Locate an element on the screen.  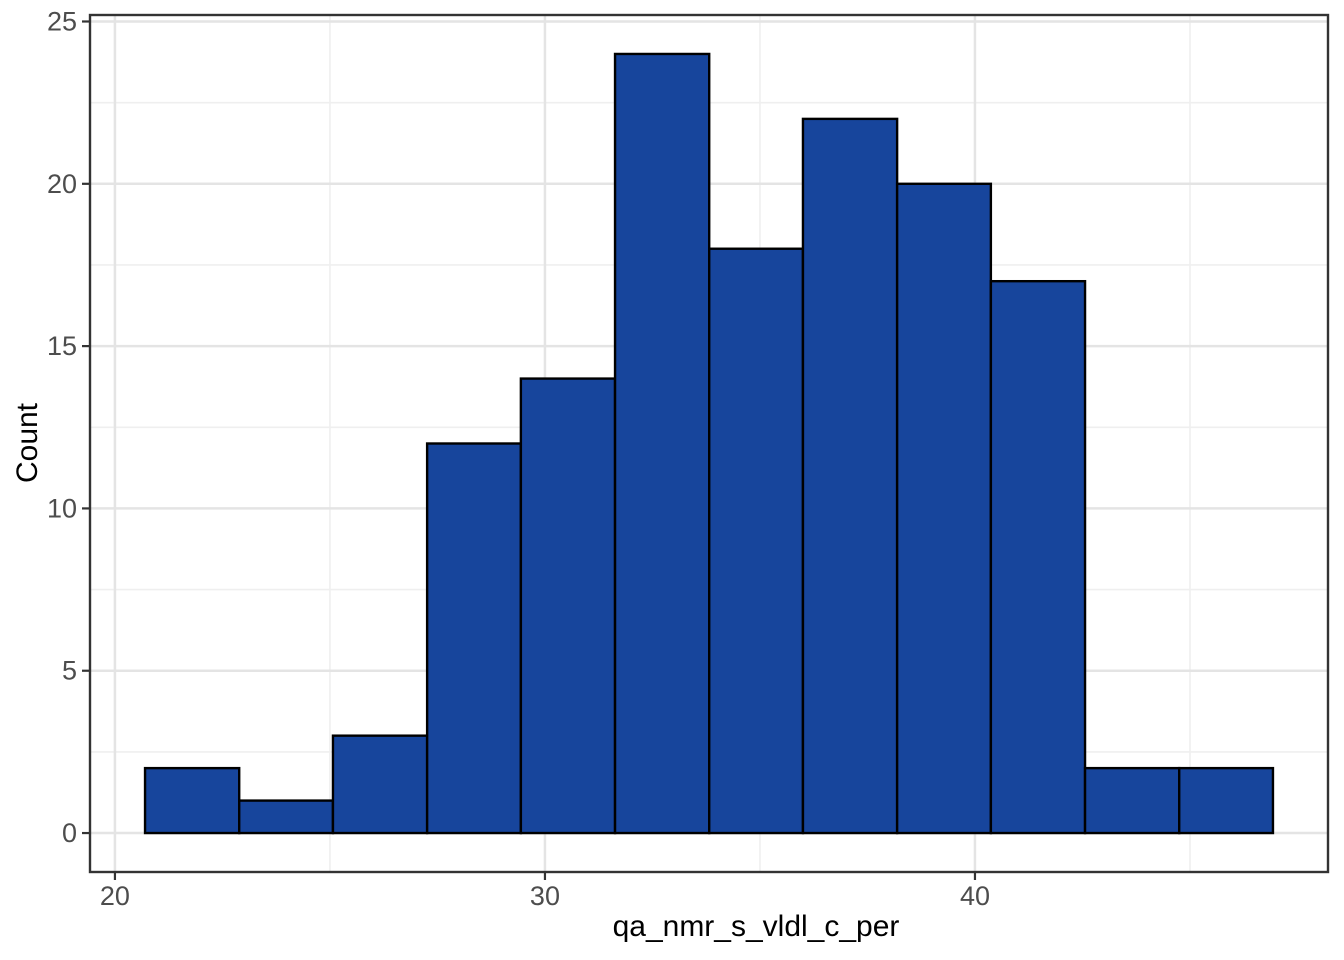
x-tick-label: 20 is located at coordinates (115, 896).